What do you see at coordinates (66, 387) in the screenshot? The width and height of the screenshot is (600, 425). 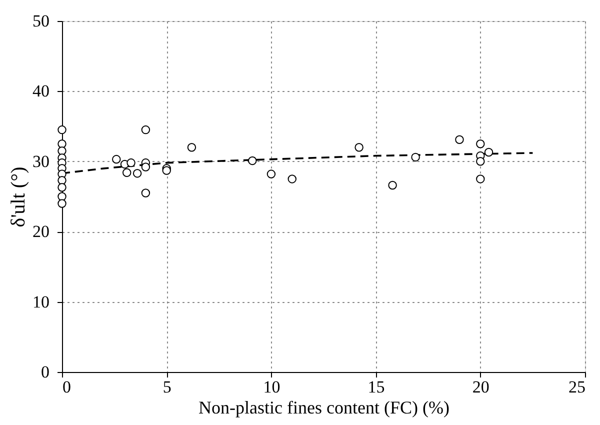 I see `x-tick-label: 0` at bounding box center [66, 387].